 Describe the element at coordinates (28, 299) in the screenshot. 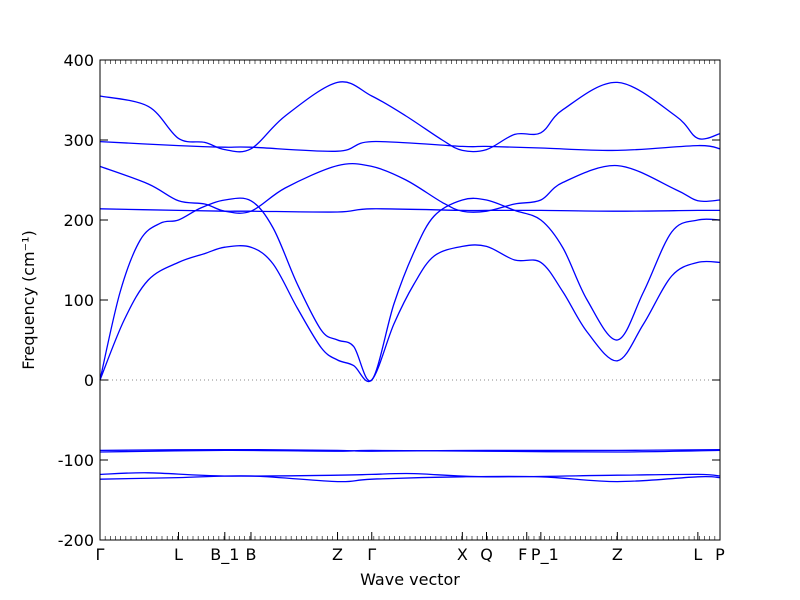

I see `y-axis-label: Frequency (cm⁻¹)` at that location.